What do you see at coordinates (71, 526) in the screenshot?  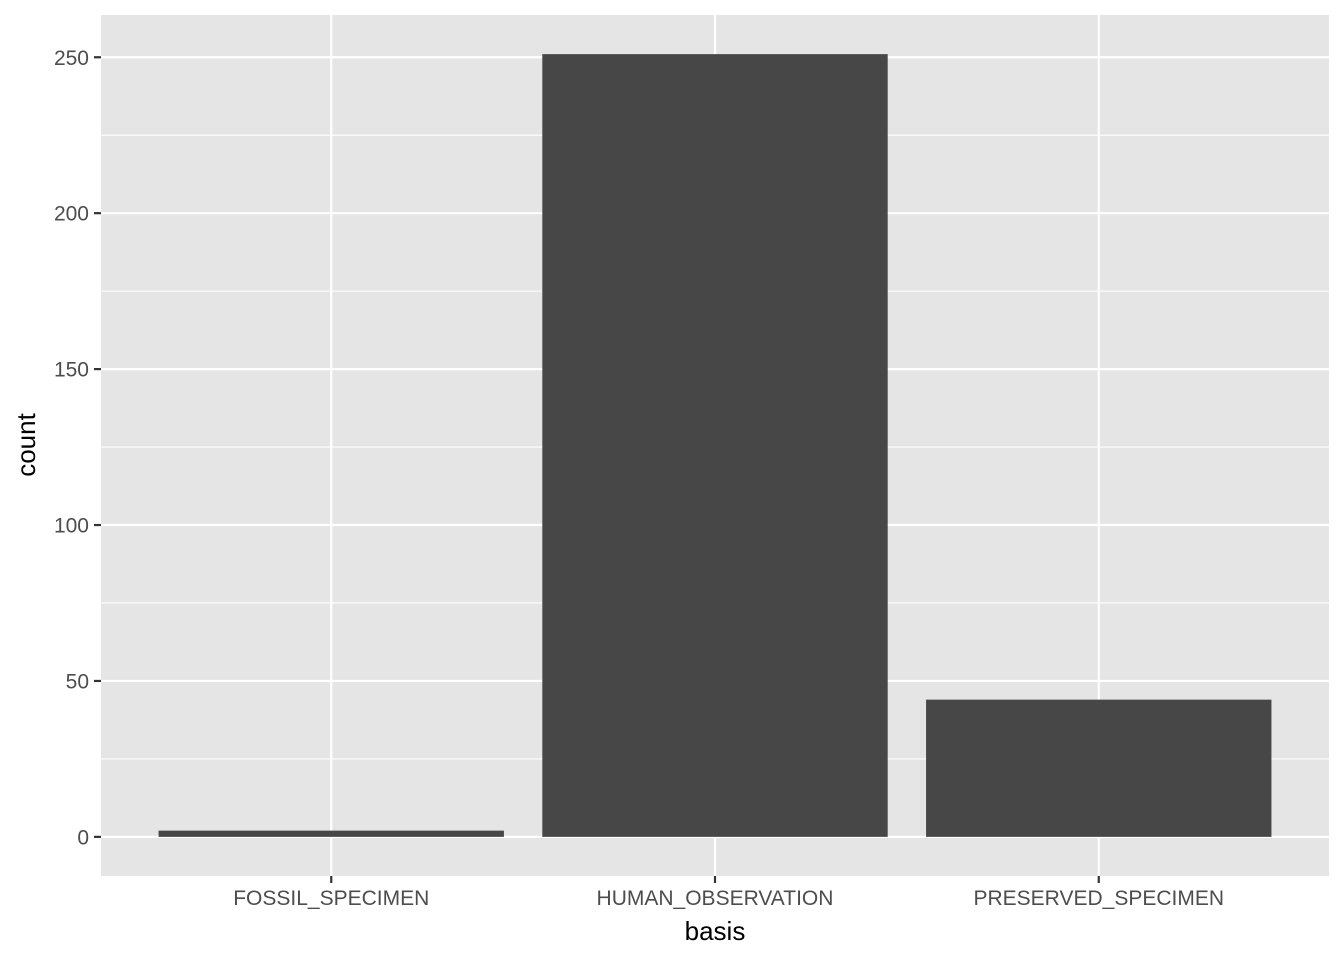 I see `y-tick-label: 100` at bounding box center [71, 526].